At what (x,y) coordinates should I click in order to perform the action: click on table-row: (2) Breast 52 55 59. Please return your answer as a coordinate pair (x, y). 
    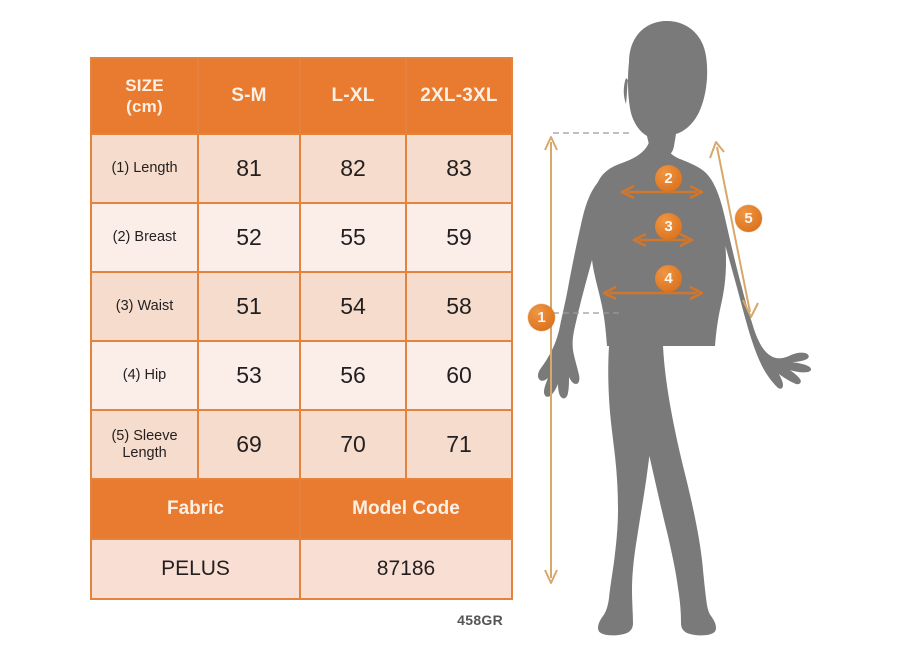
    Looking at the image, I should click on (301, 237).